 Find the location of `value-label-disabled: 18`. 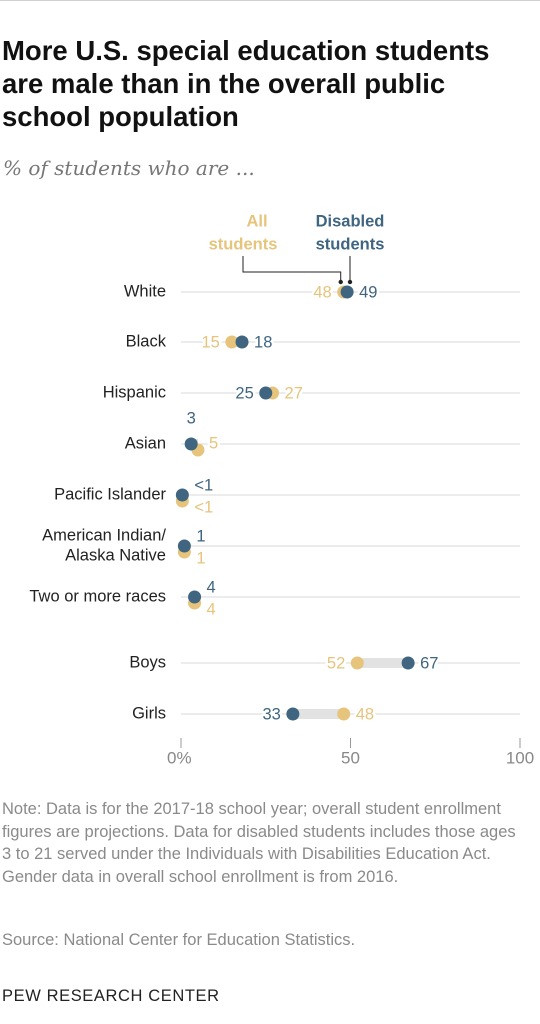

value-label-disabled: 18 is located at coordinates (263, 342).